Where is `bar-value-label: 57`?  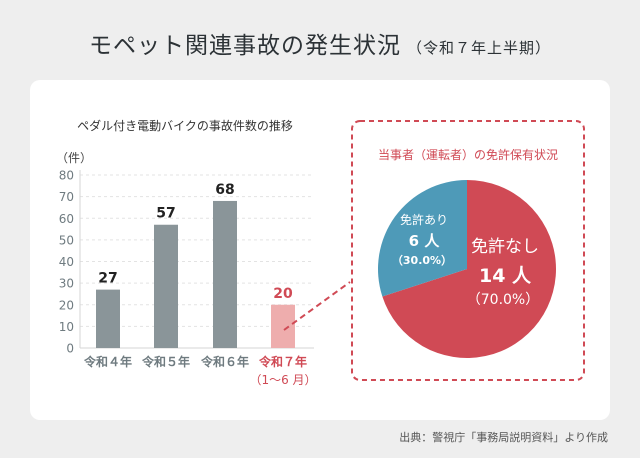 bar-value-label: 57 is located at coordinates (165, 214).